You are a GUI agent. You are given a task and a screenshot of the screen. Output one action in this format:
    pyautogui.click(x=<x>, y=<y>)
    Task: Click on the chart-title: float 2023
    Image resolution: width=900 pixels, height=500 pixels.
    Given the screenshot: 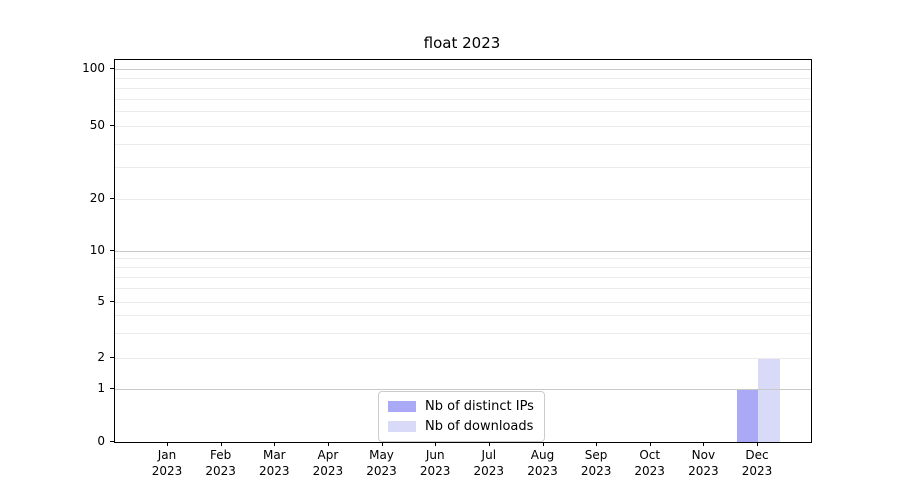 What is the action you would take?
    pyautogui.click(x=462, y=43)
    